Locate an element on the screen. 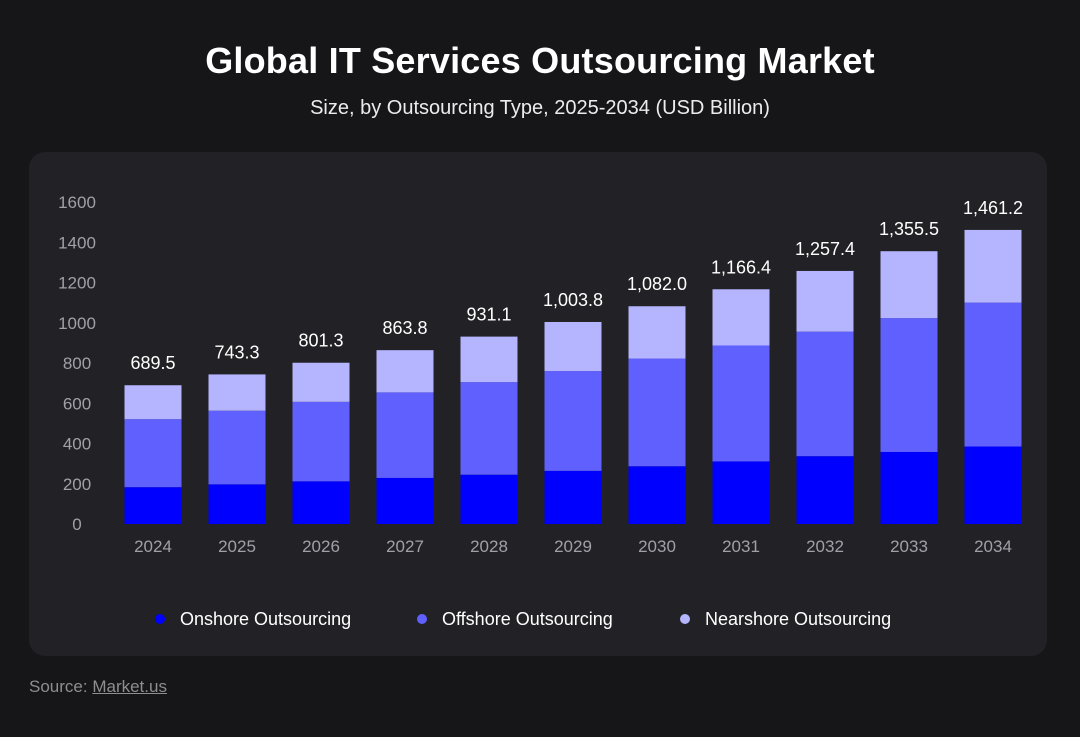 Image resolution: width=1080 pixels, height=737 pixels. bar-offshore-outsourcing-2027 is located at coordinates (405, 435).